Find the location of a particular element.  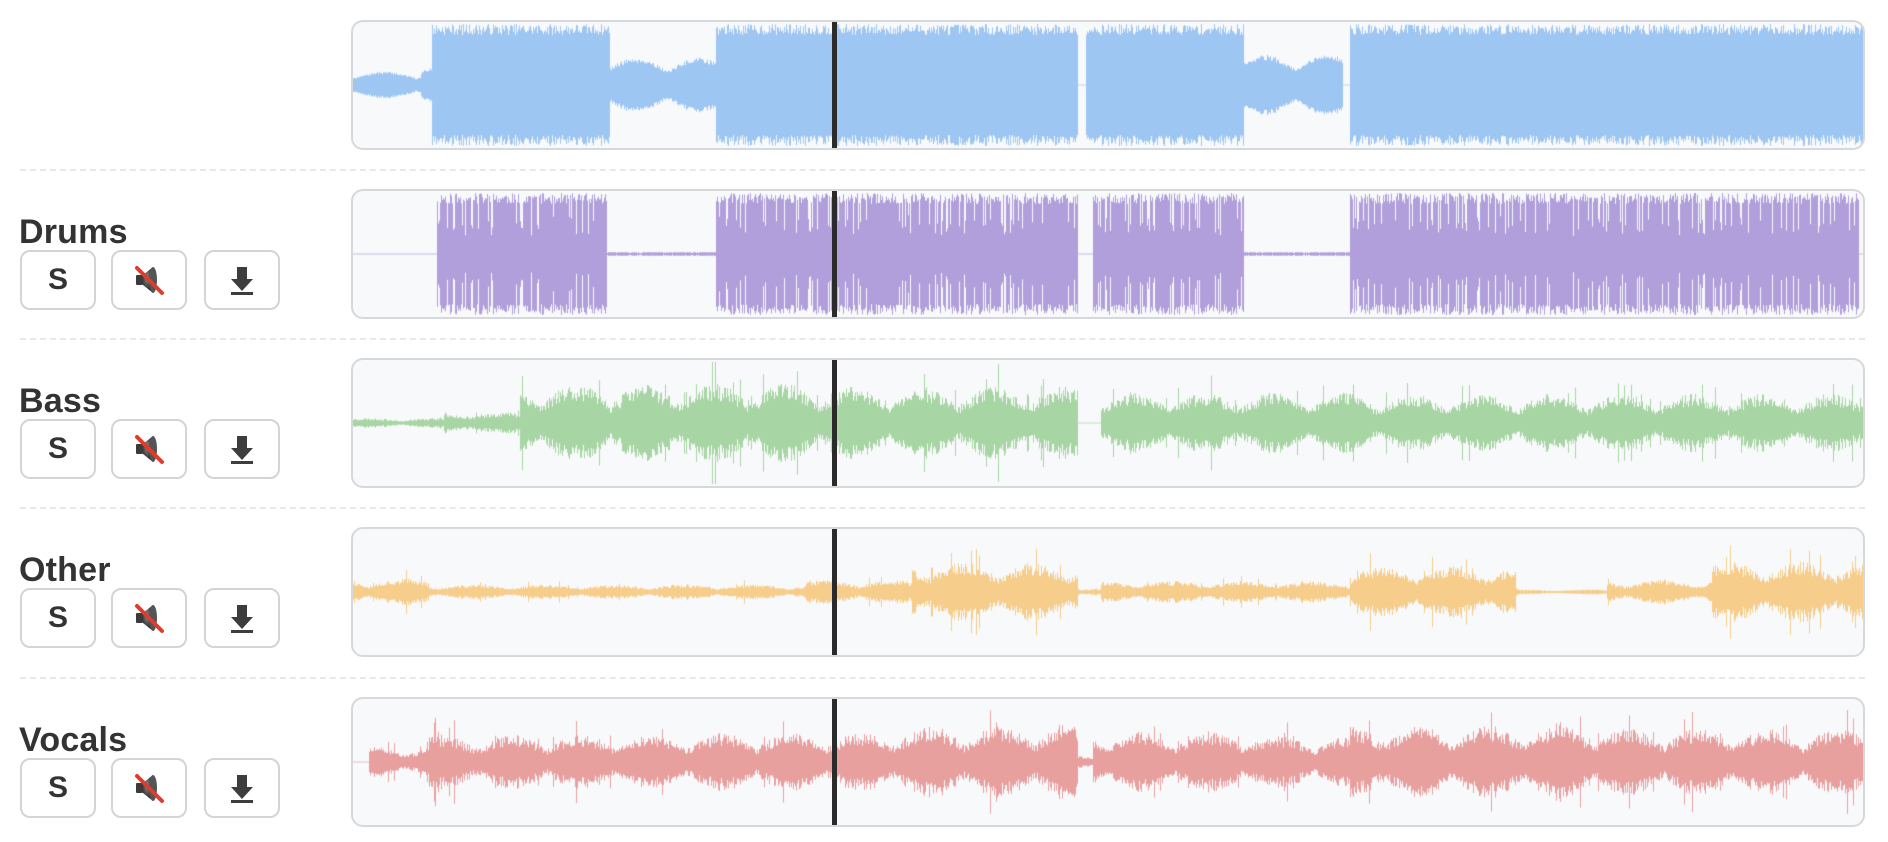

master-waveform-canvas is located at coordinates (1108, 85).